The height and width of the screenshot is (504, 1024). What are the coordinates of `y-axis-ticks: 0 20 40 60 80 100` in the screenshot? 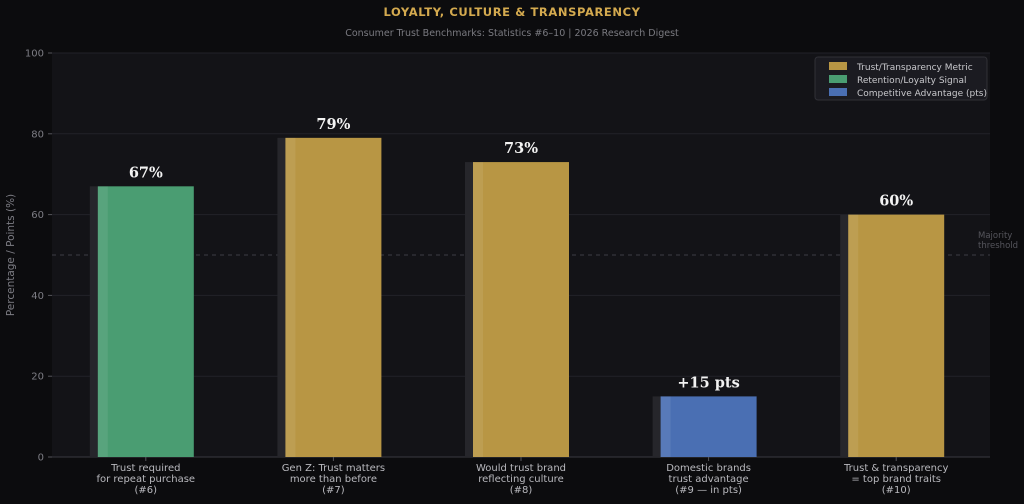 It's located at (38, 256).